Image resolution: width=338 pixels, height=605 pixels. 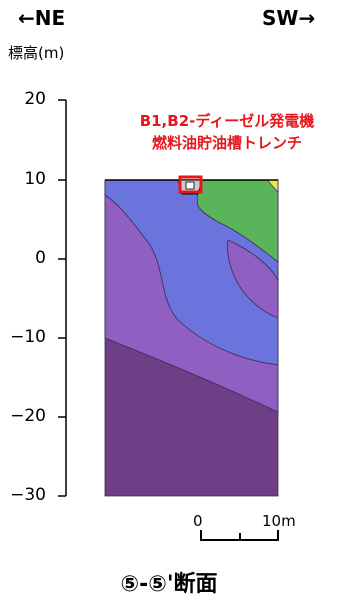 What do you see at coordinates (239, 535) in the screenshot?
I see `scale-bar` at bounding box center [239, 535].